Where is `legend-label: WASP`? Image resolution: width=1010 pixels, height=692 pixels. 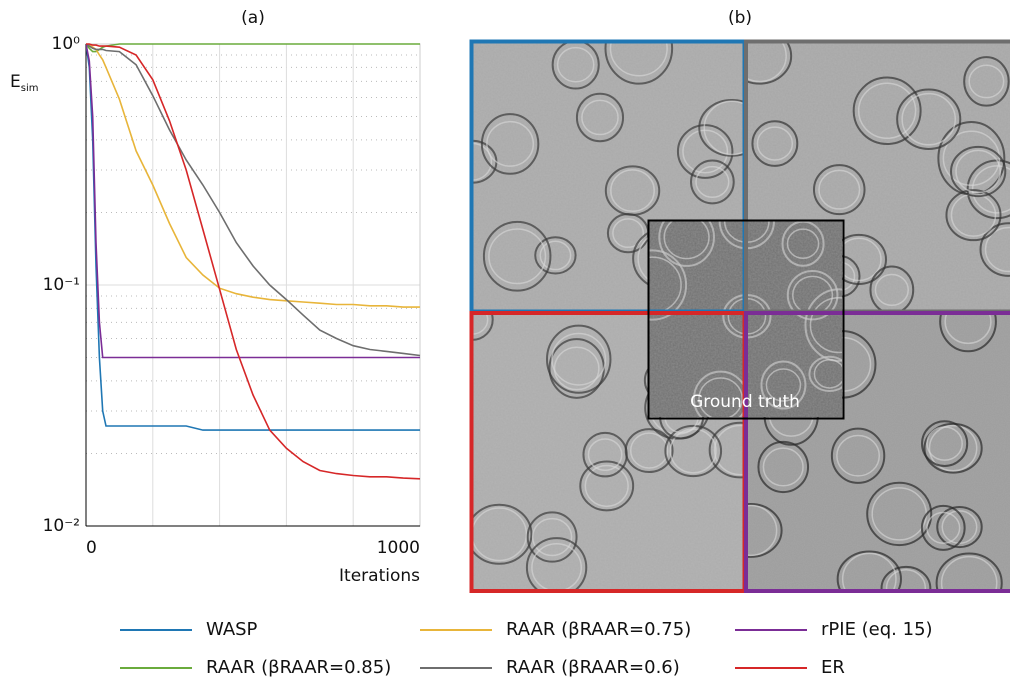
legend-label: WASP is located at coordinates (232, 629).